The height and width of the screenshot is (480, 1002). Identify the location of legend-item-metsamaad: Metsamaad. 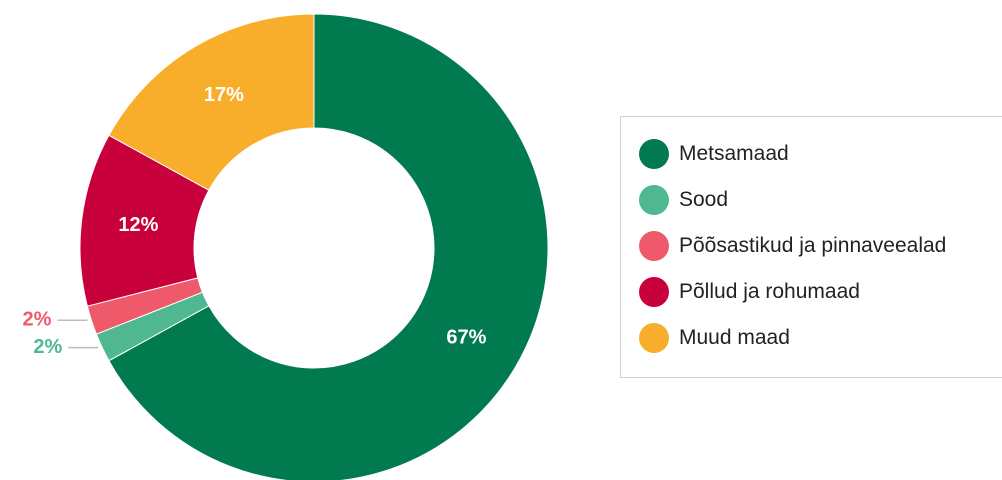
(714, 154).